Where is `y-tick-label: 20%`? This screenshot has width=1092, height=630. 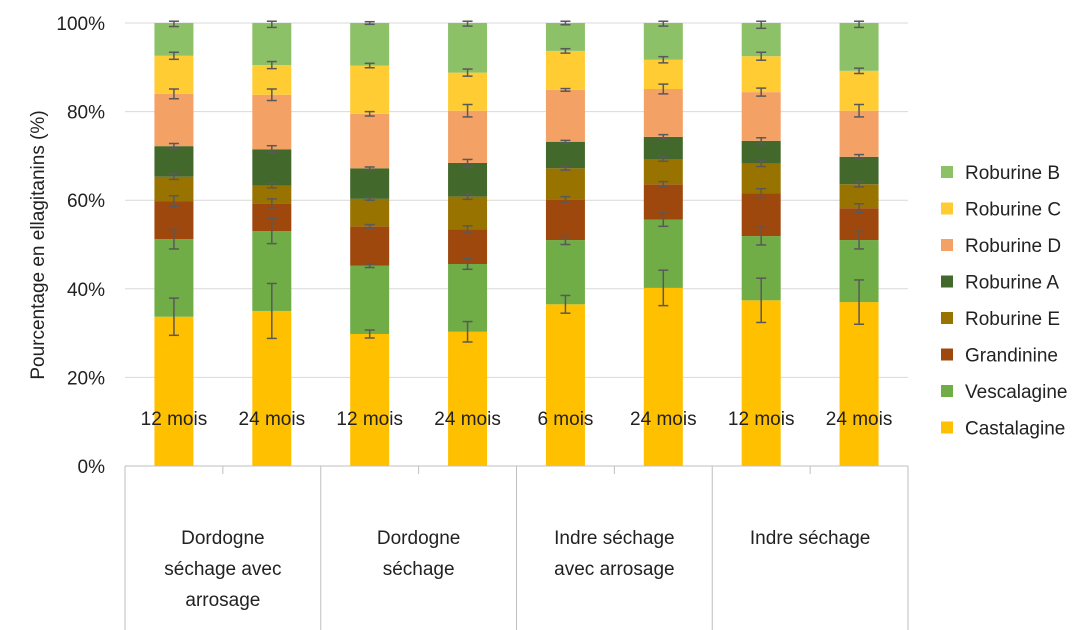
y-tick-label: 20% is located at coordinates (86, 378).